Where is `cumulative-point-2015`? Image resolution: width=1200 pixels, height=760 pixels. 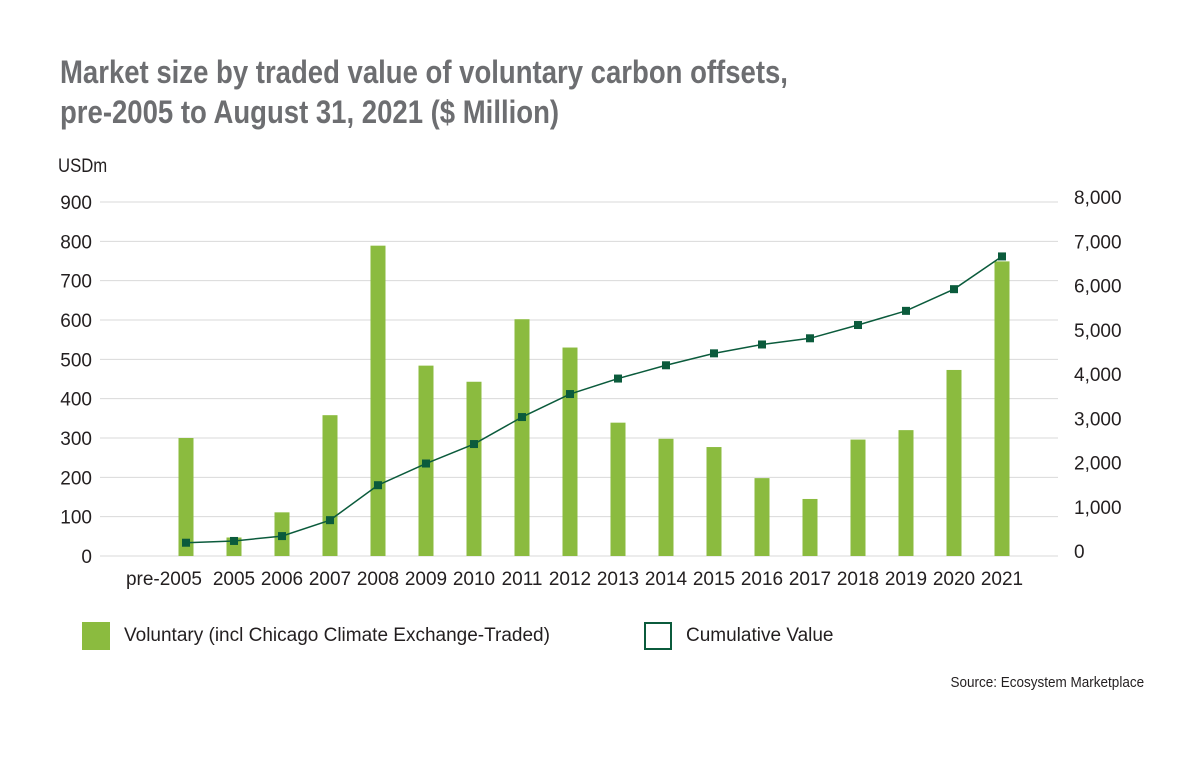 cumulative-point-2015 is located at coordinates (714, 353).